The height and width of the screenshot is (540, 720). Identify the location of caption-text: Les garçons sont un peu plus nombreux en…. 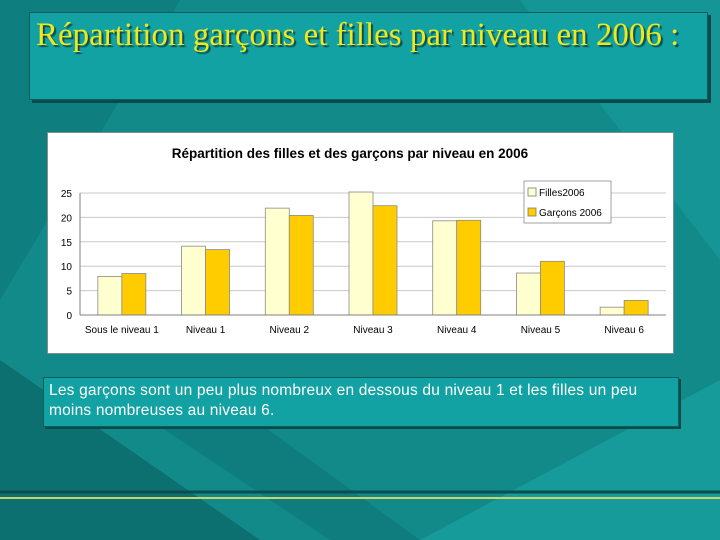
(343, 400).